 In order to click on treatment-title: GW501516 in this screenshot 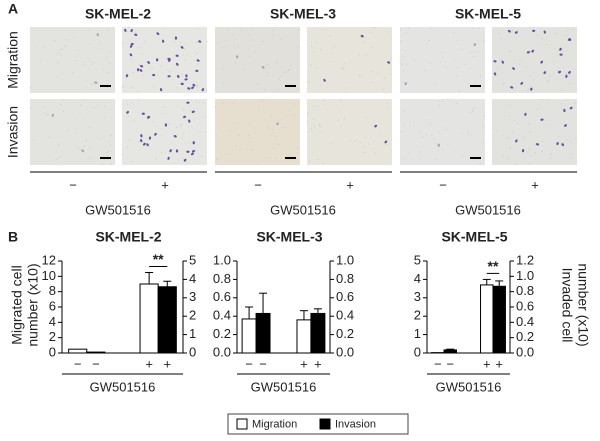, I will do `click(303, 209)`.